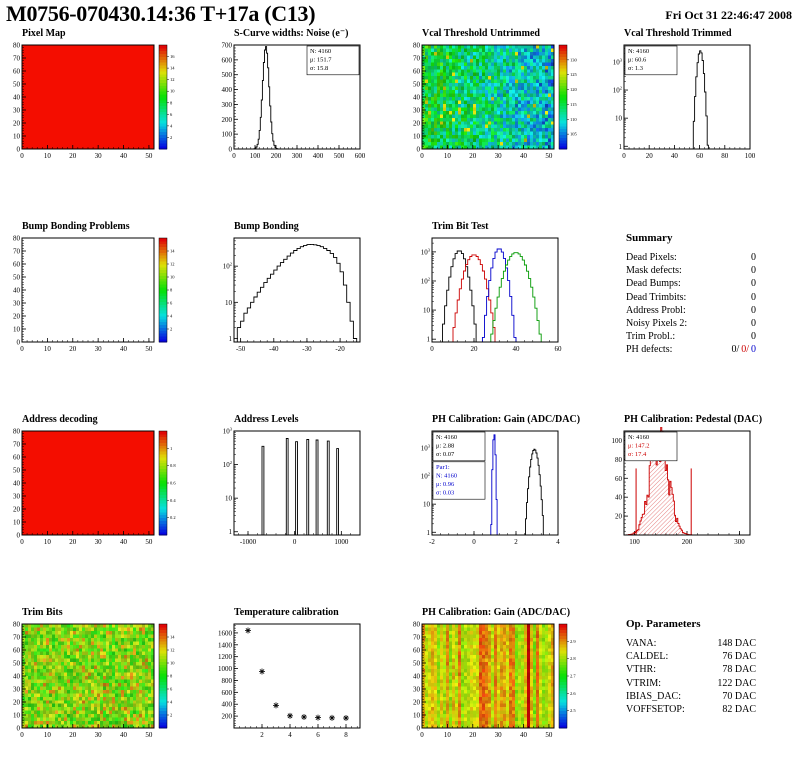 The width and height of the screenshot is (796, 772). Describe the element at coordinates (574, 134) in the screenshot. I see `svg-text: 105` at that location.